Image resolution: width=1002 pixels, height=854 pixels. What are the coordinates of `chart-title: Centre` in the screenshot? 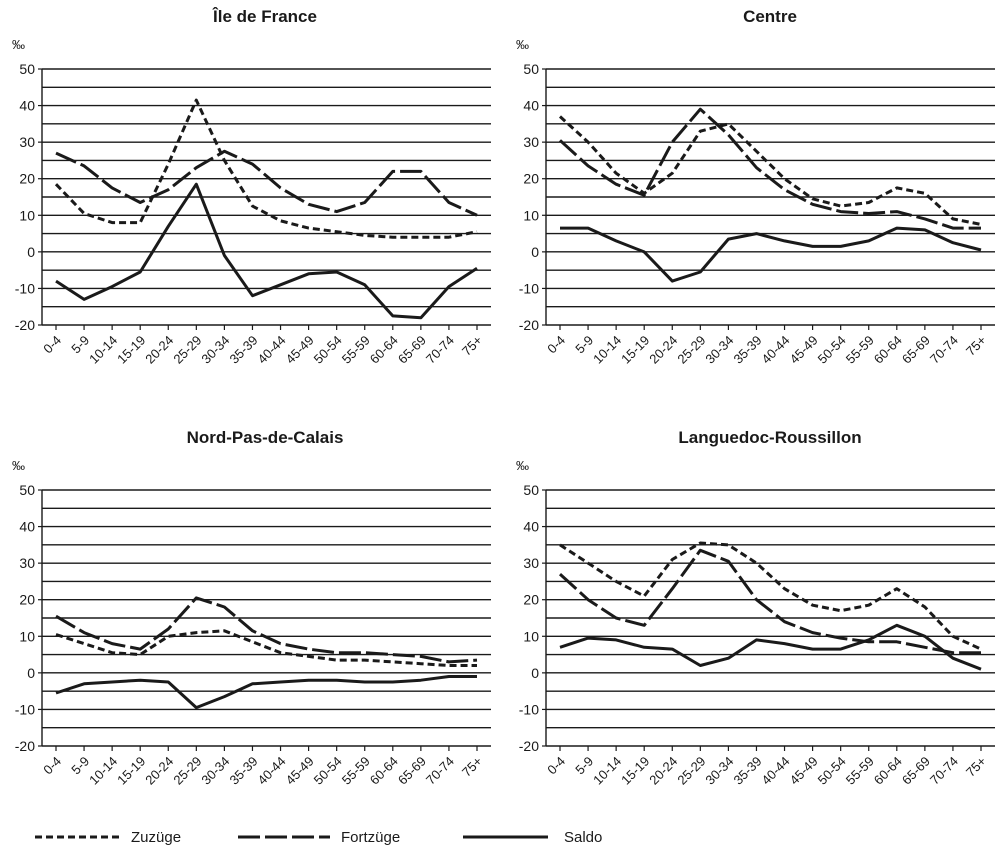 It's located at (770, 16).